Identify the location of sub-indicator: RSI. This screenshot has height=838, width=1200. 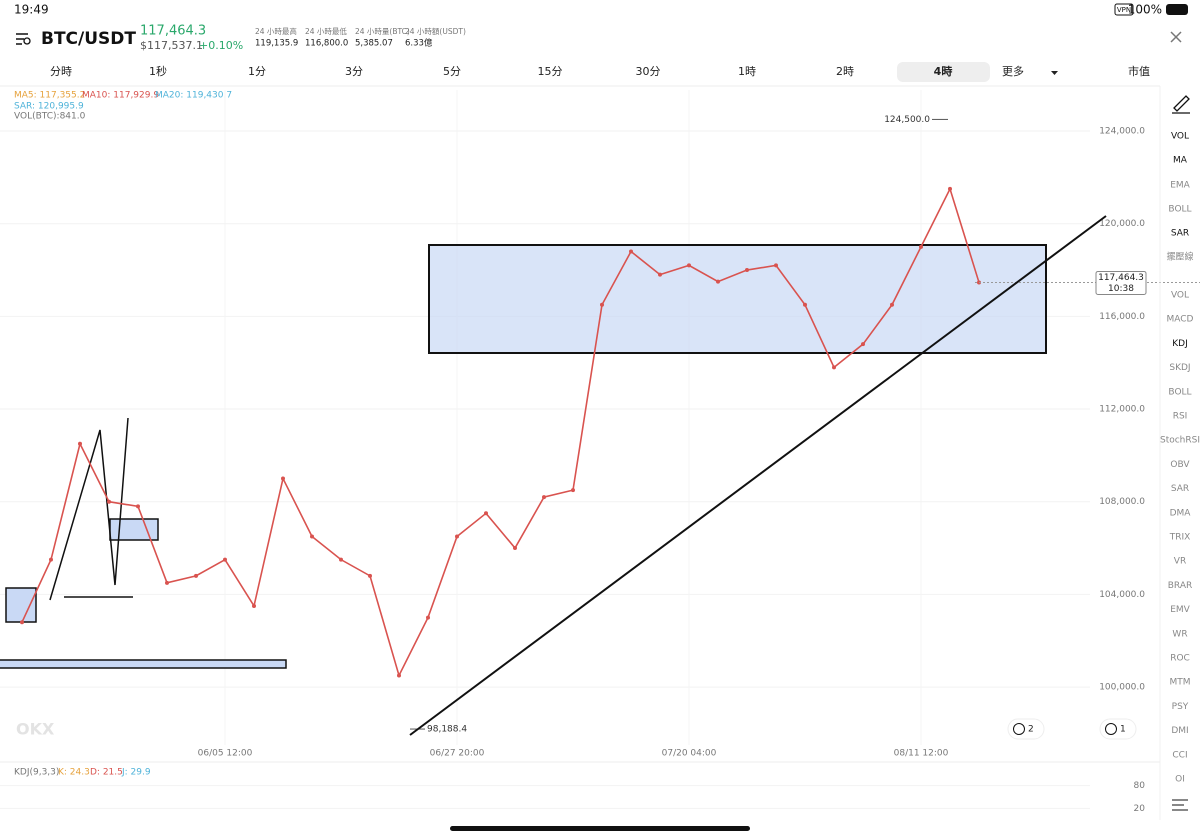
(1180, 417).